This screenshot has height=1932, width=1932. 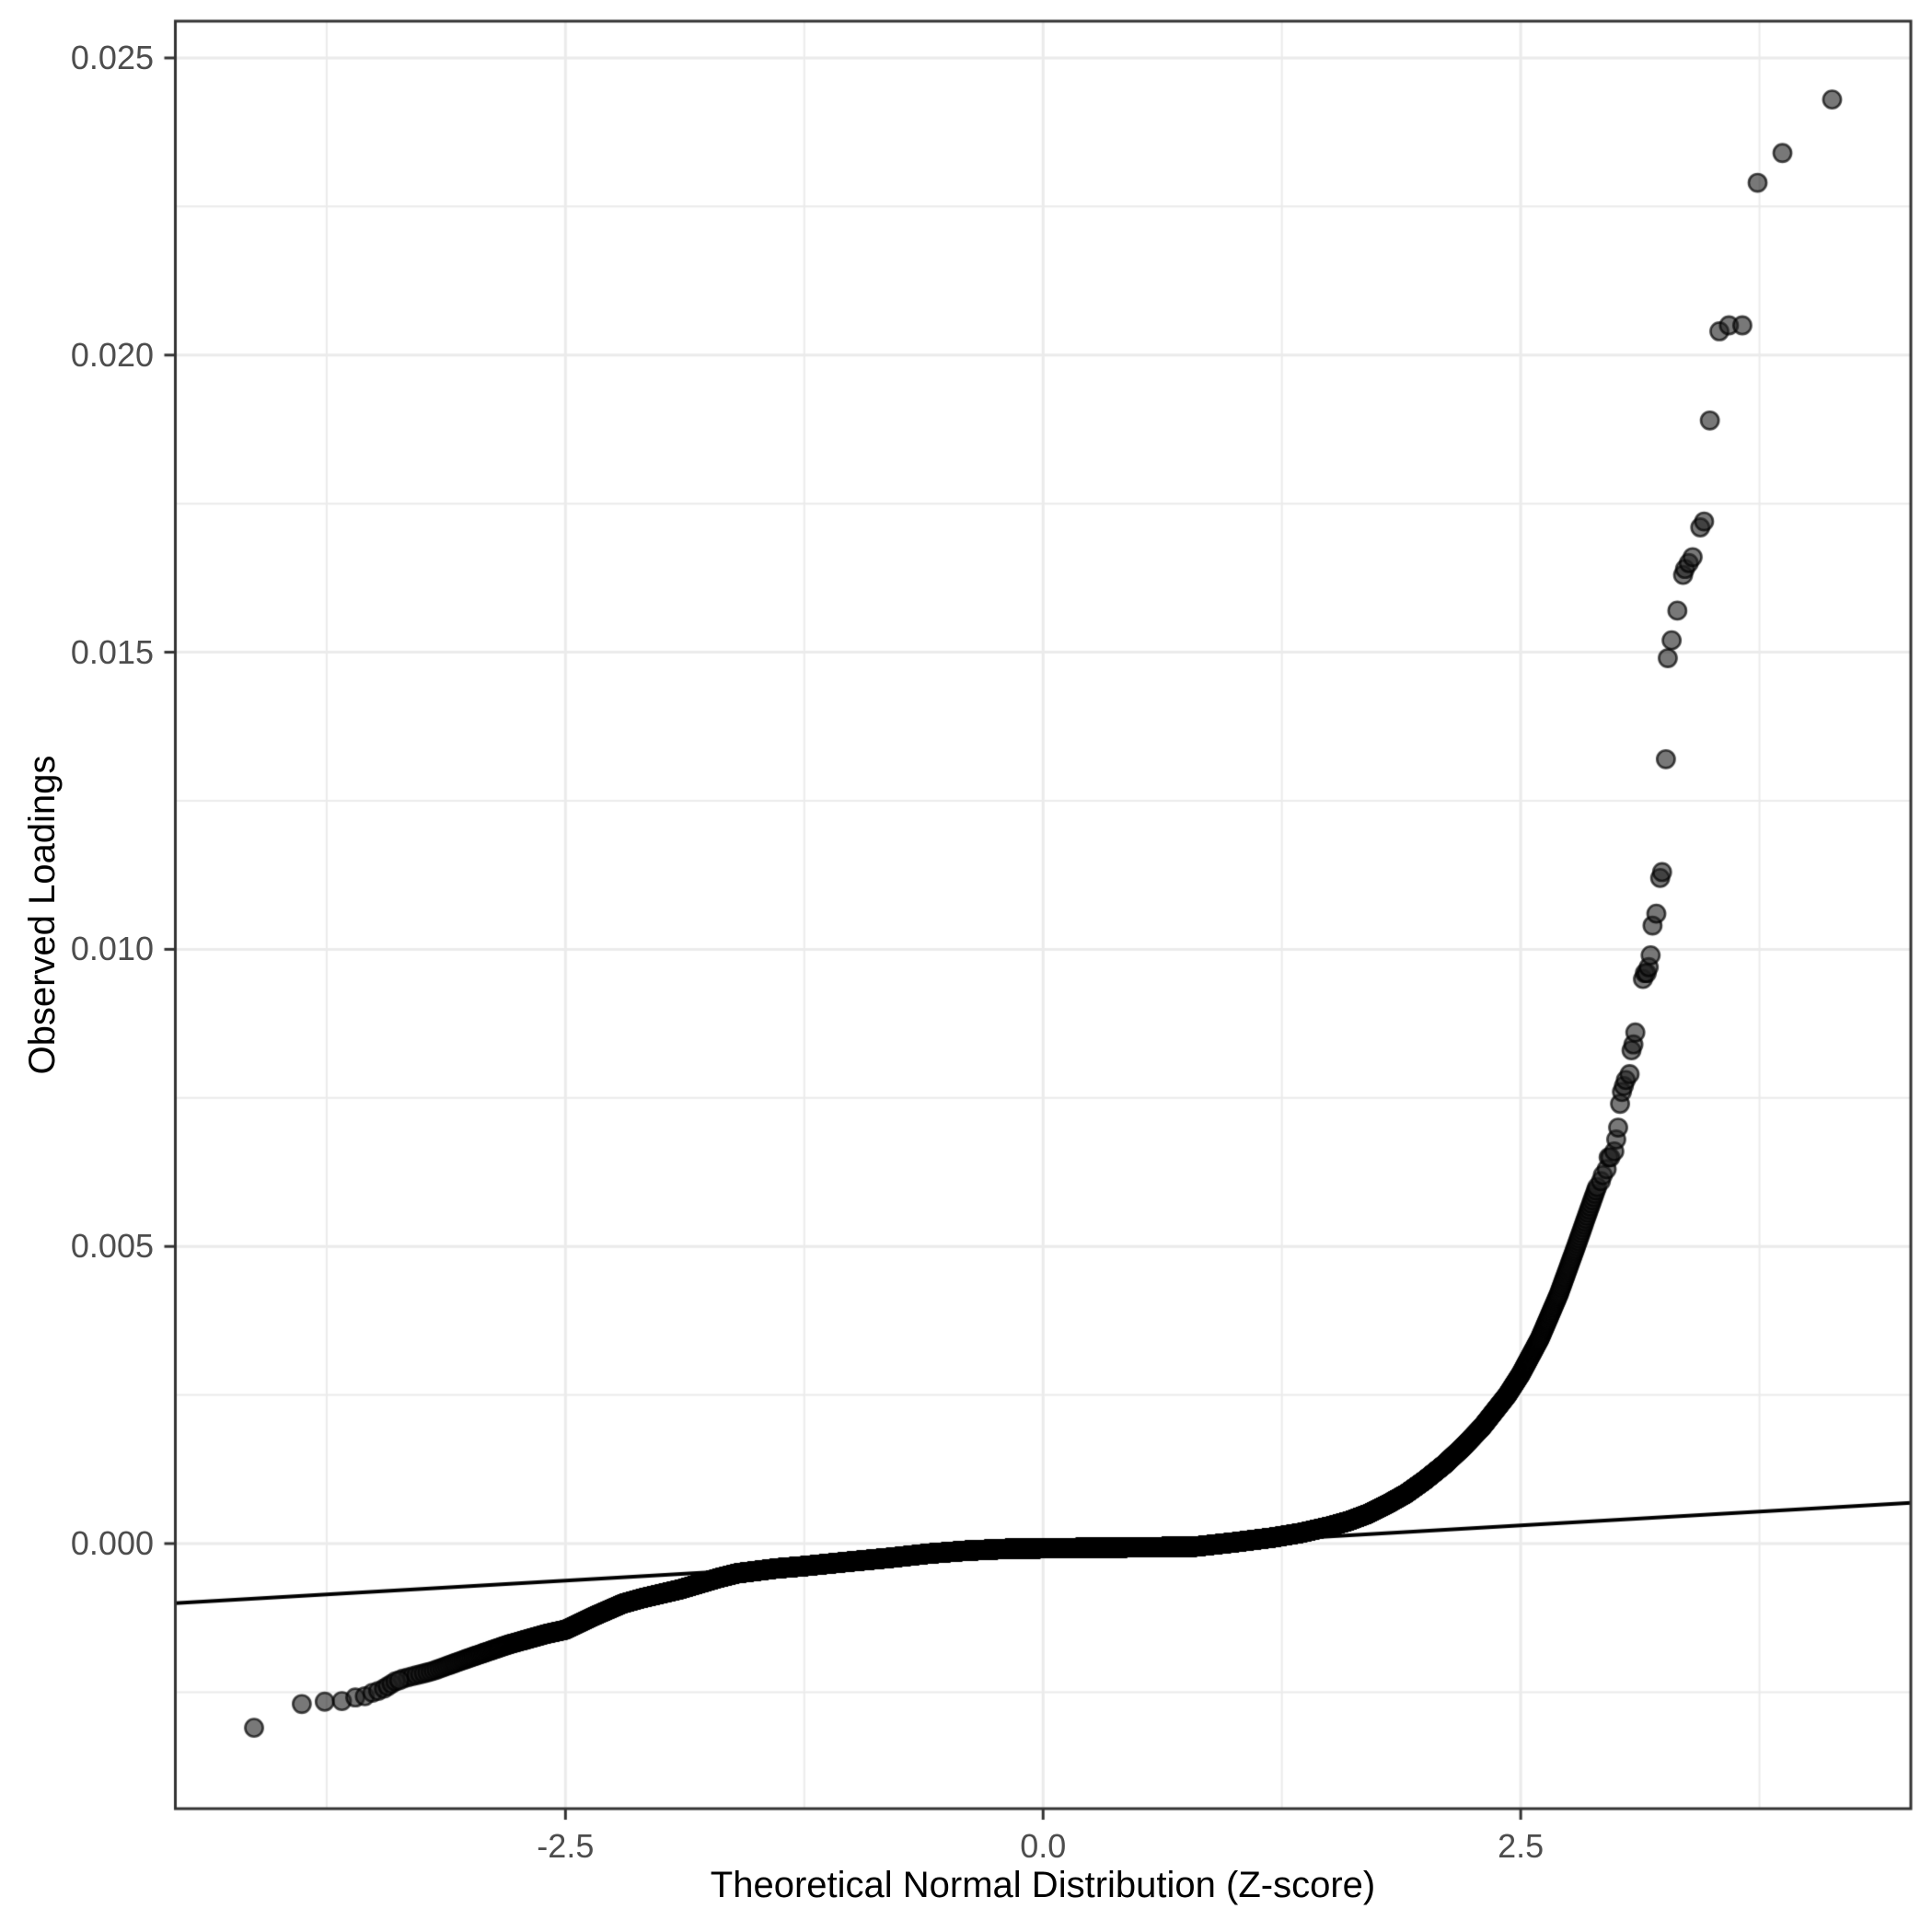 What do you see at coordinates (112, 1247) in the screenshot?
I see `y-tick-label: 0.005` at bounding box center [112, 1247].